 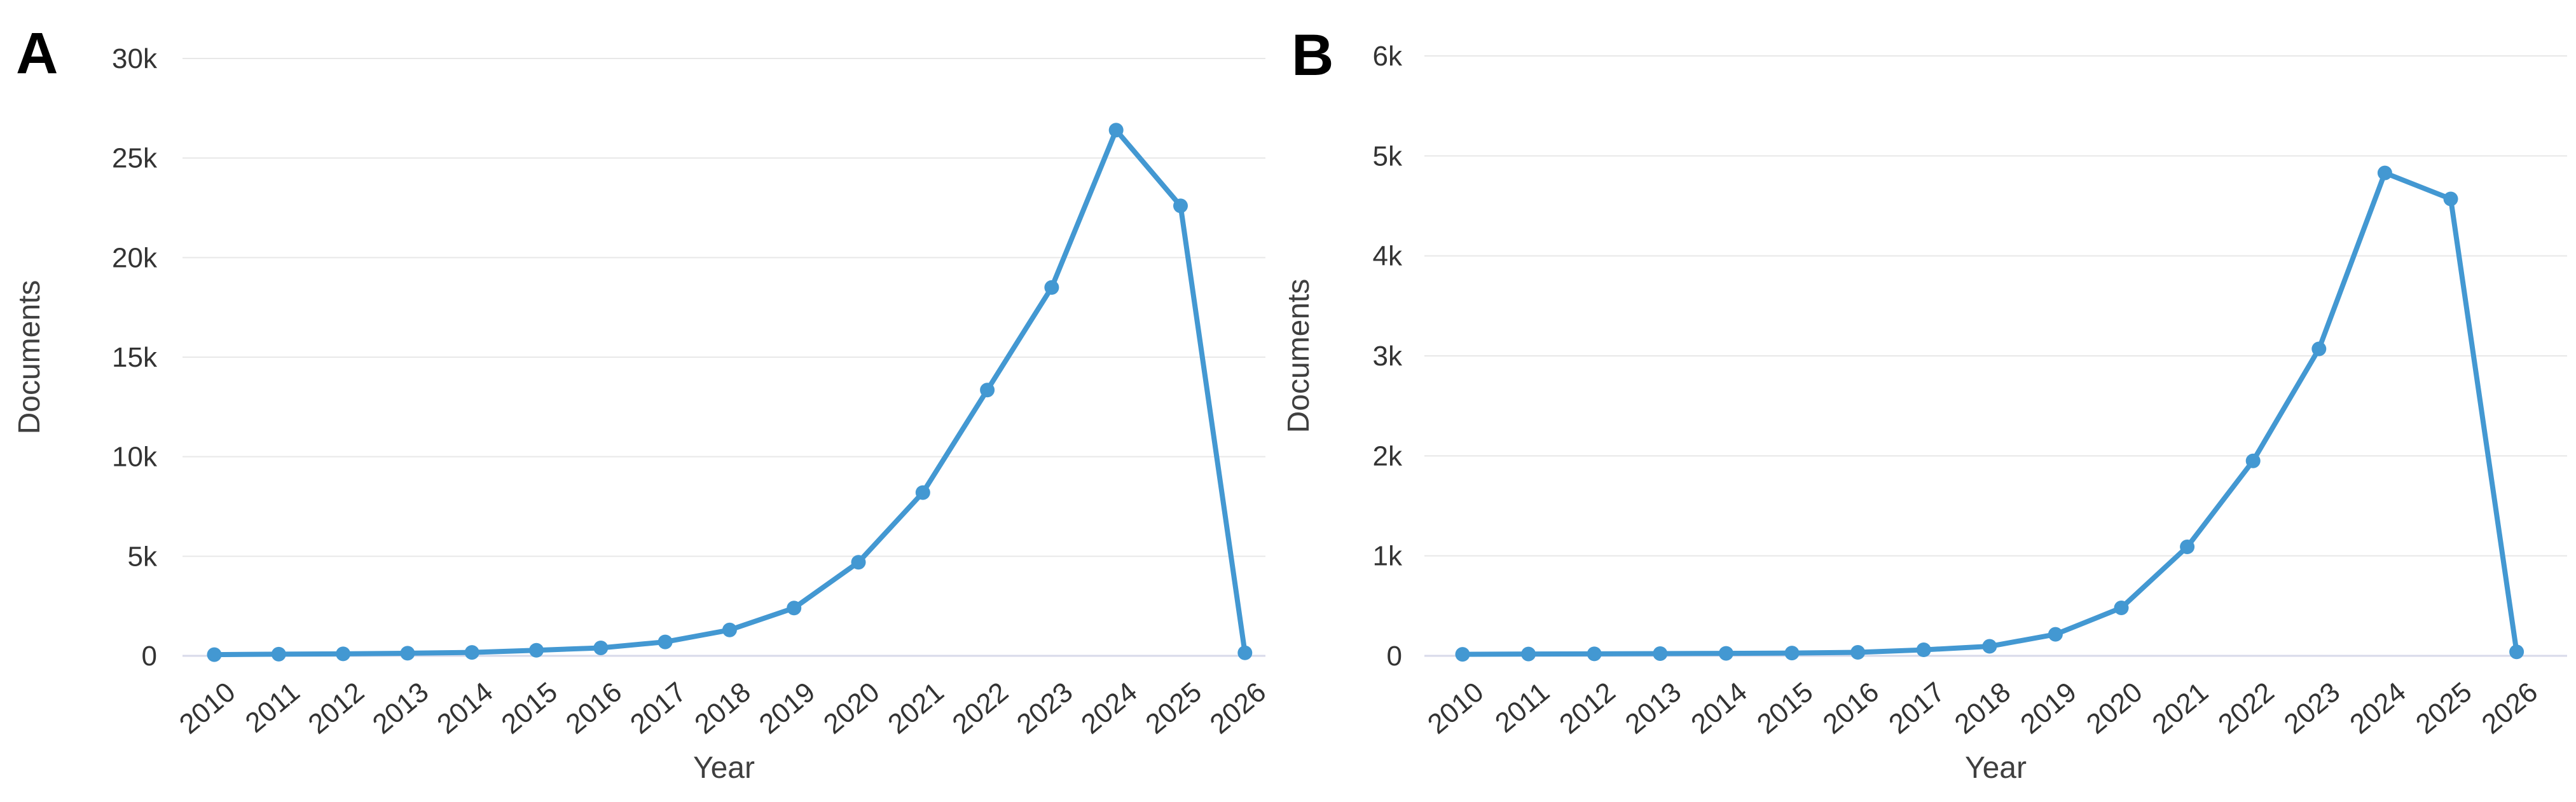 What do you see at coordinates (1312, 56) in the screenshot?
I see `panel-b-letter: B` at bounding box center [1312, 56].